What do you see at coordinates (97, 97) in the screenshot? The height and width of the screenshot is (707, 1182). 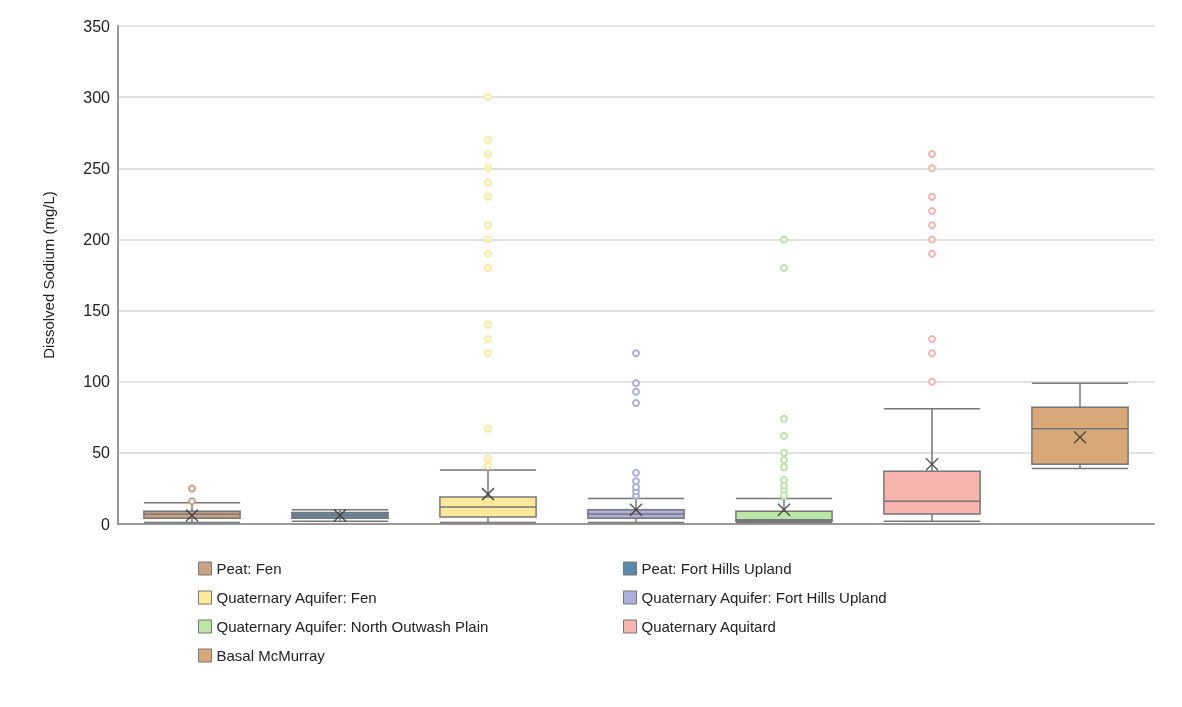 I see `y-tick-label: 300` at bounding box center [97, 97].